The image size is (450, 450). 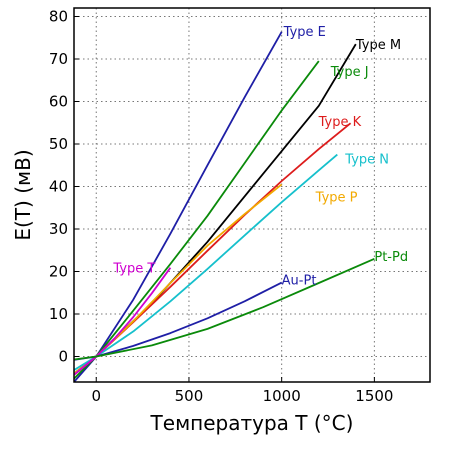 What do you see at coordinates (374, 396) in the screenshot?
I see `x-tick-label: 1500` at bounding box center [374, 396].